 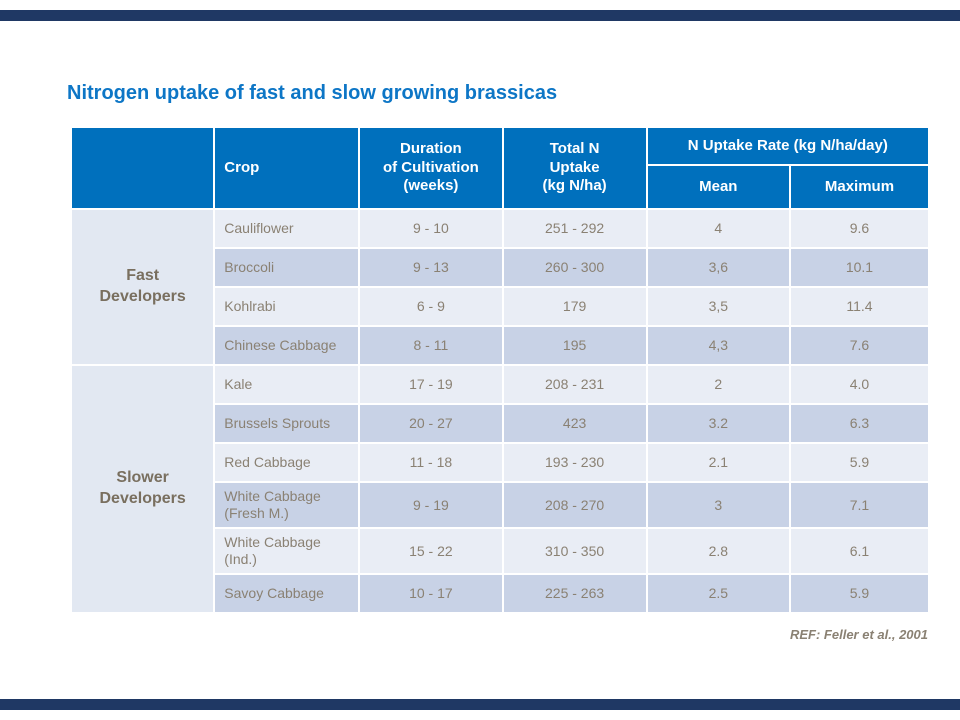 I want to click on crop-cell: Broccoli, so click(x=287, y=267).